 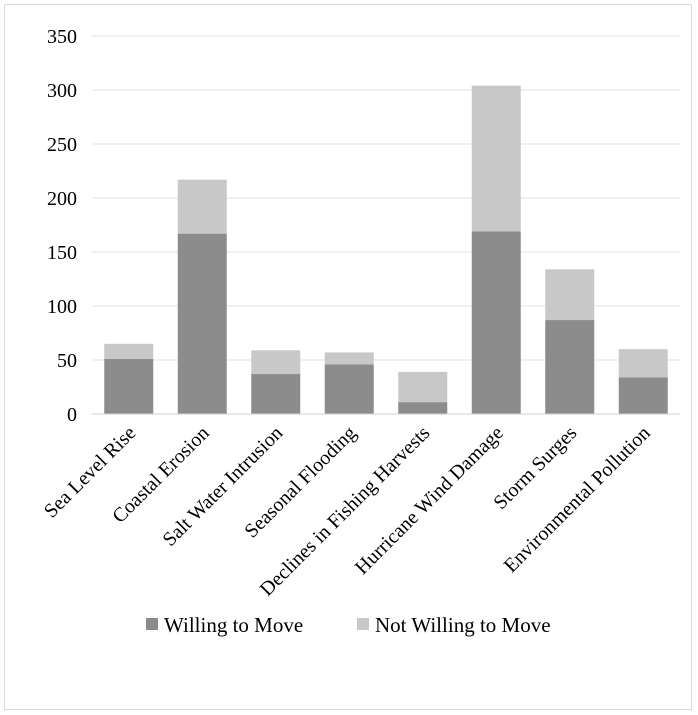 What do you see at coordinates (233, 625) in the screenshot?
I see `legend-label: Willing to Move` at bounding box center [233, 625].